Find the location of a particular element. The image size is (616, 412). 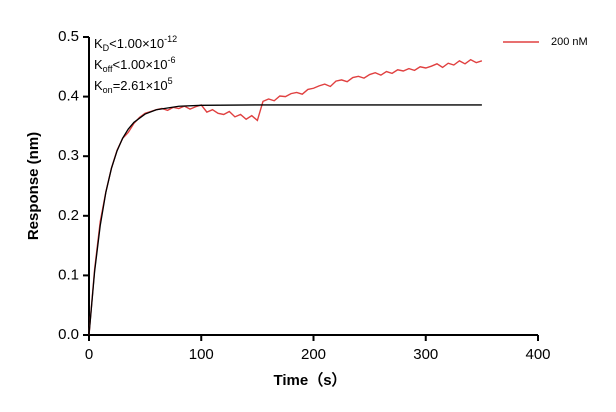

legend-label: 200 nM is located at coordinates (569, 42).